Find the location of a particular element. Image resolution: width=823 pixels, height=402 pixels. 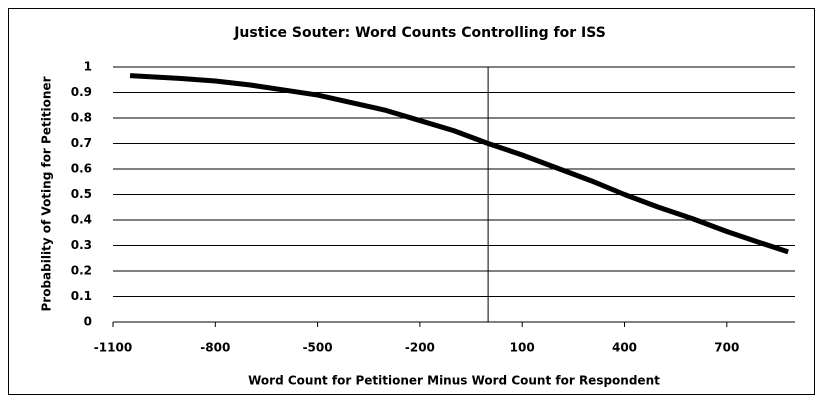

y-tick-label: 0.2 is located at coordinates (81, 271).